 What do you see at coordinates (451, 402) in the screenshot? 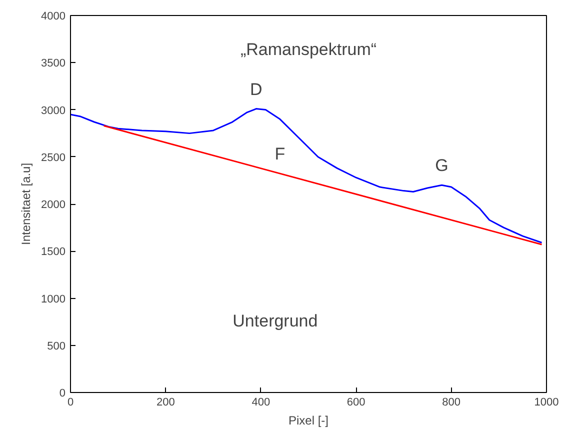
I see `x-tick-label: 800` at bounding box center [451, 402].